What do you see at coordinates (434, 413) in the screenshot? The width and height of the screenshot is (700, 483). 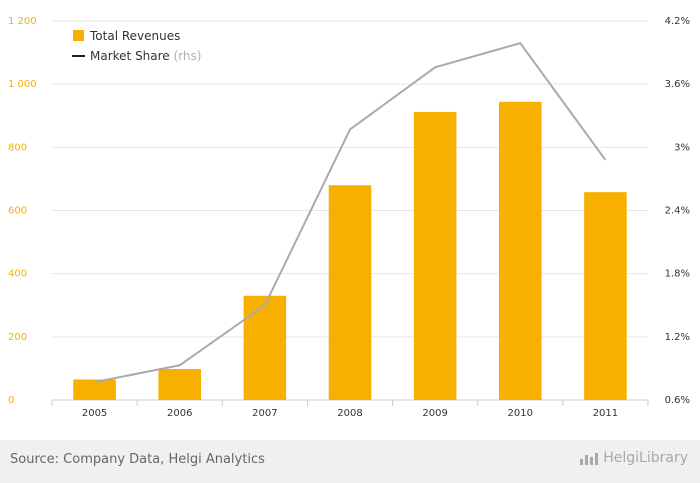 I see `x-tick-label: 2009` at bounding box center [434, 413].